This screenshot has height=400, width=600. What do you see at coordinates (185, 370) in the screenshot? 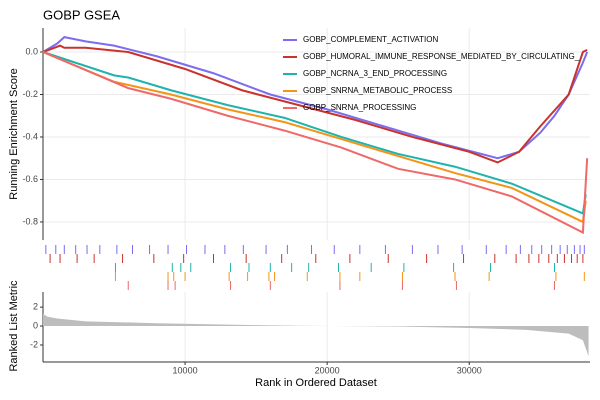
I see `x-tick-label: 10000` at bounding box center [185, 370].